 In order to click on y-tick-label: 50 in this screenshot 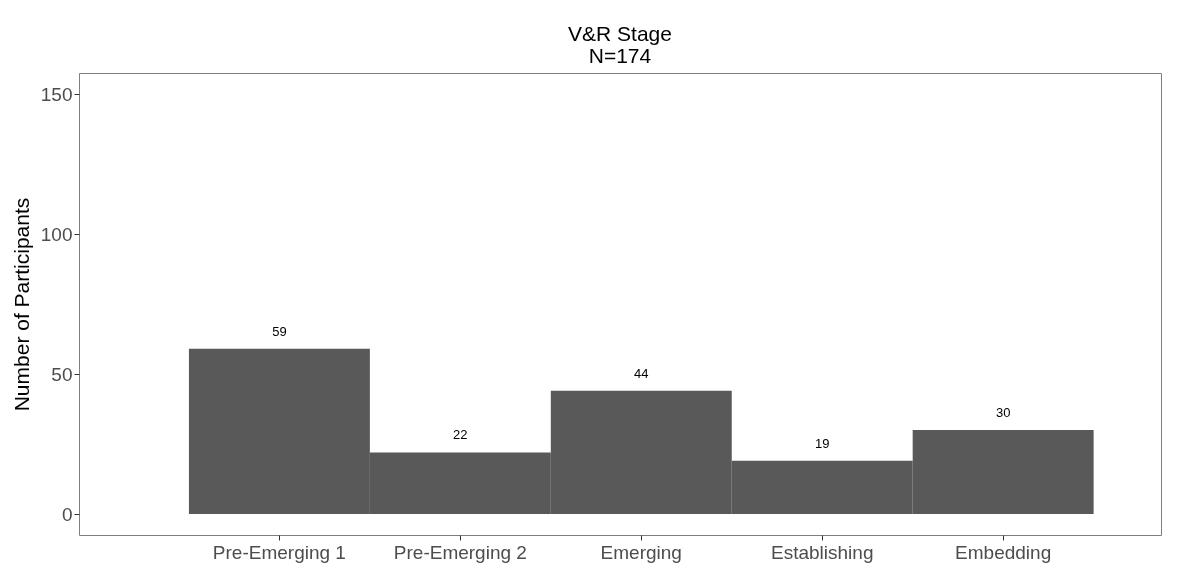, I will do `click(62, 374)`.